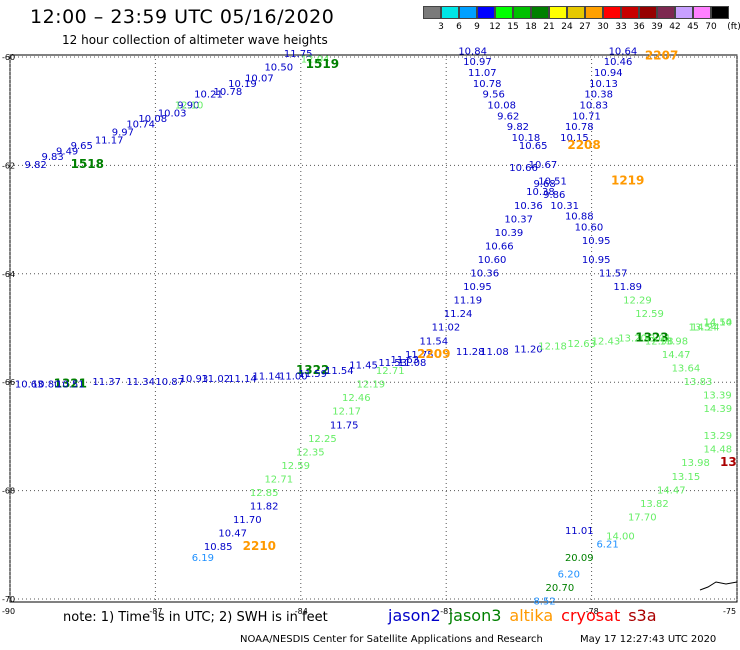 This screenshot has width=740, height=650. I want to click on wave-height-label: 12.17, so click(346, 412).